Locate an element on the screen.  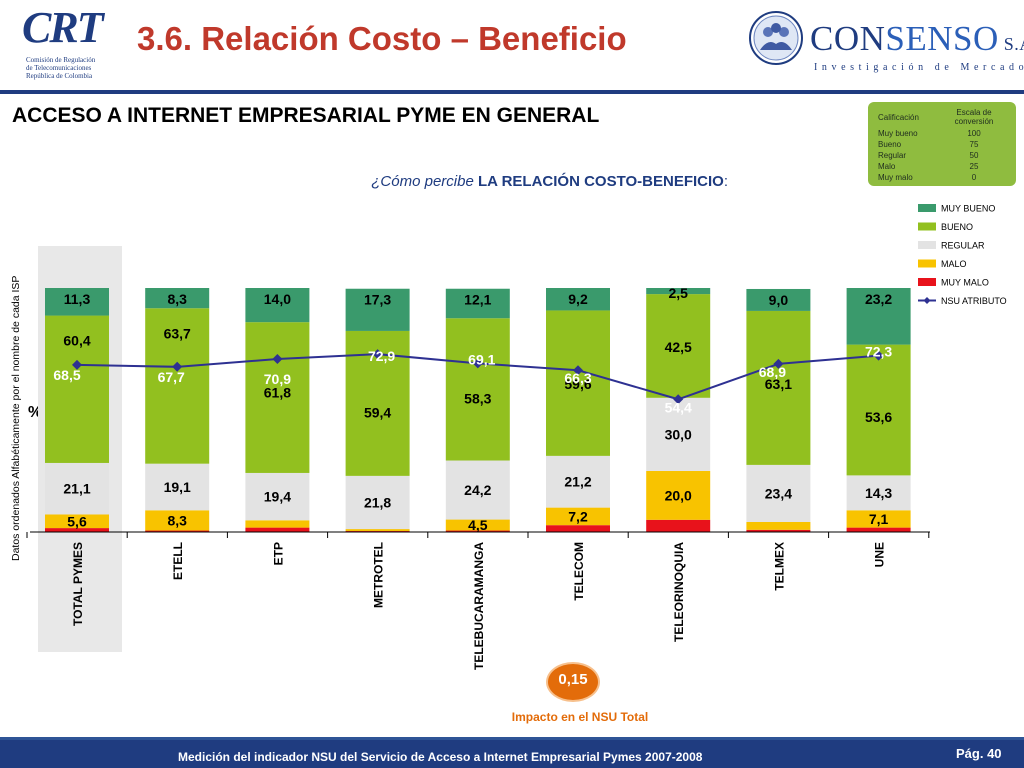
slide-title: 3.6. Relación Costo – Beneficio is located at coordinates (382, 38).